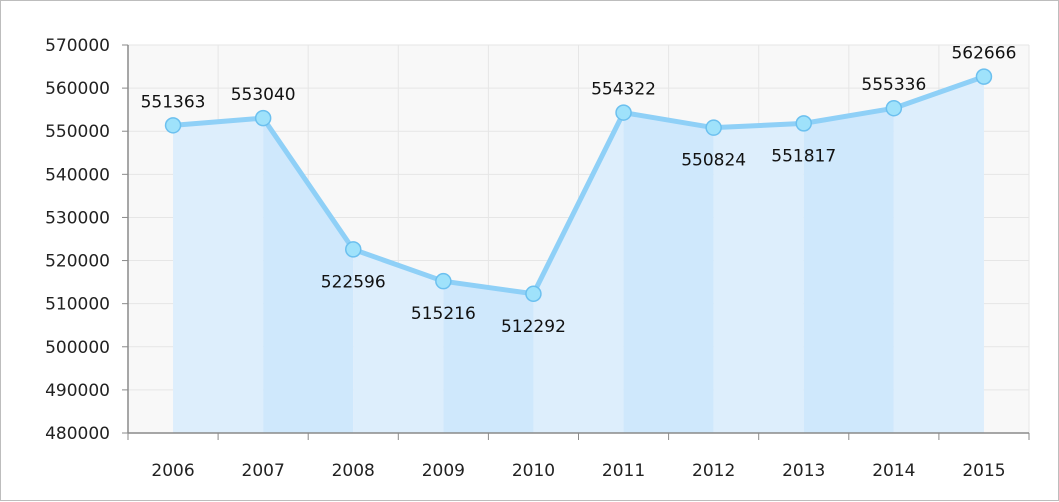 This screenshot has height=502, width=1059. I want to click on x-tick-label: 2009, so click(443, 471).